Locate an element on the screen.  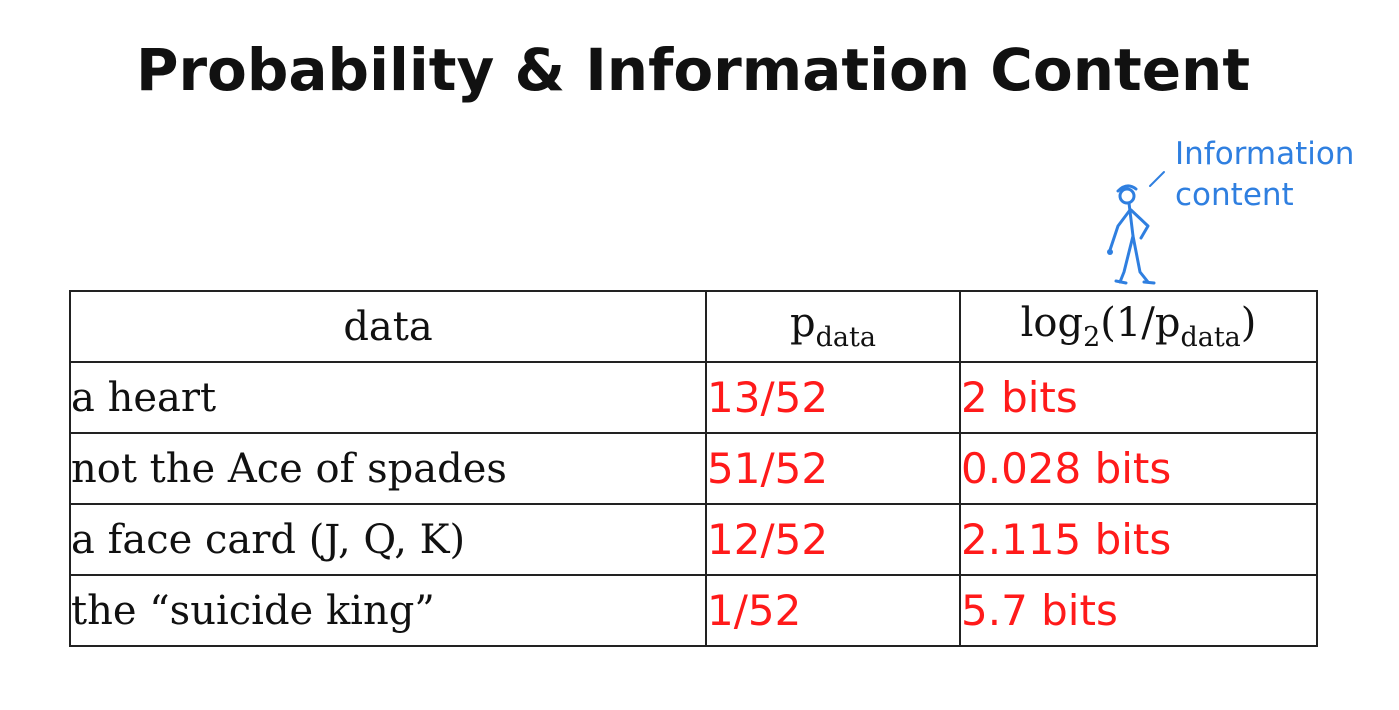
table-row: a heart 13/52 2 bits is located at coordinates (693, 397).